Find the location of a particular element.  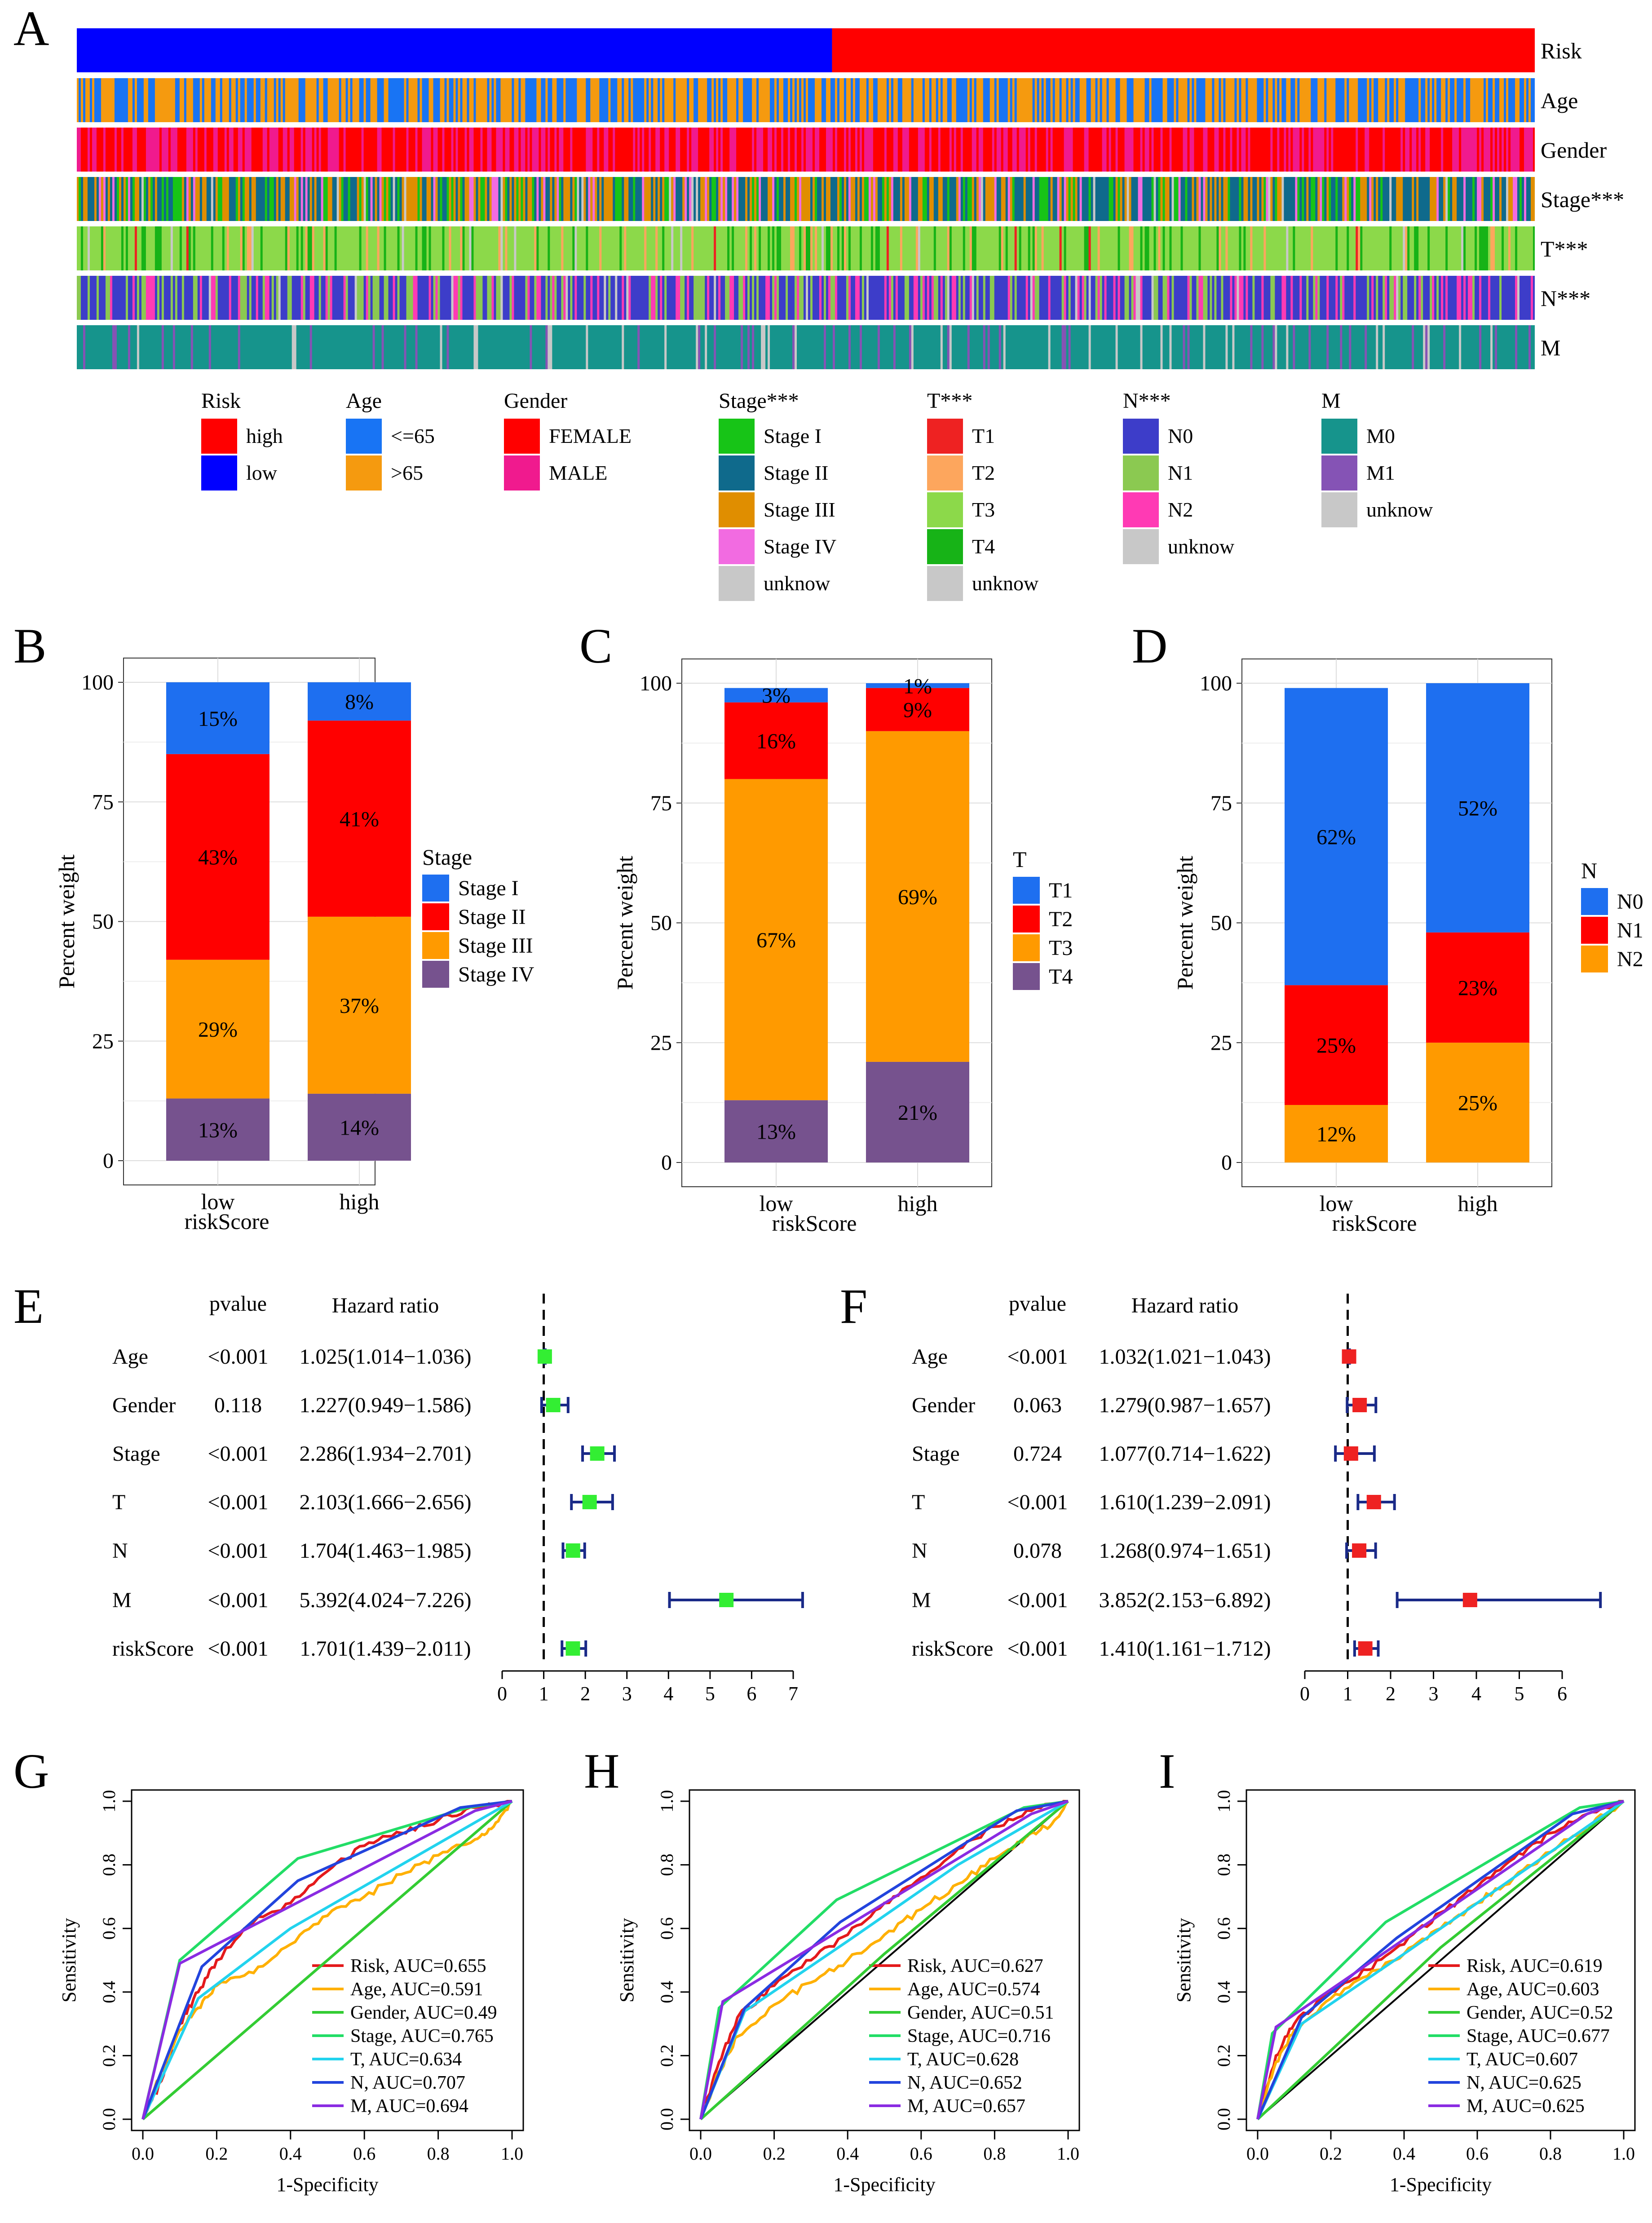

bar-data-label: 21% is located at coordinates (917, 1113).